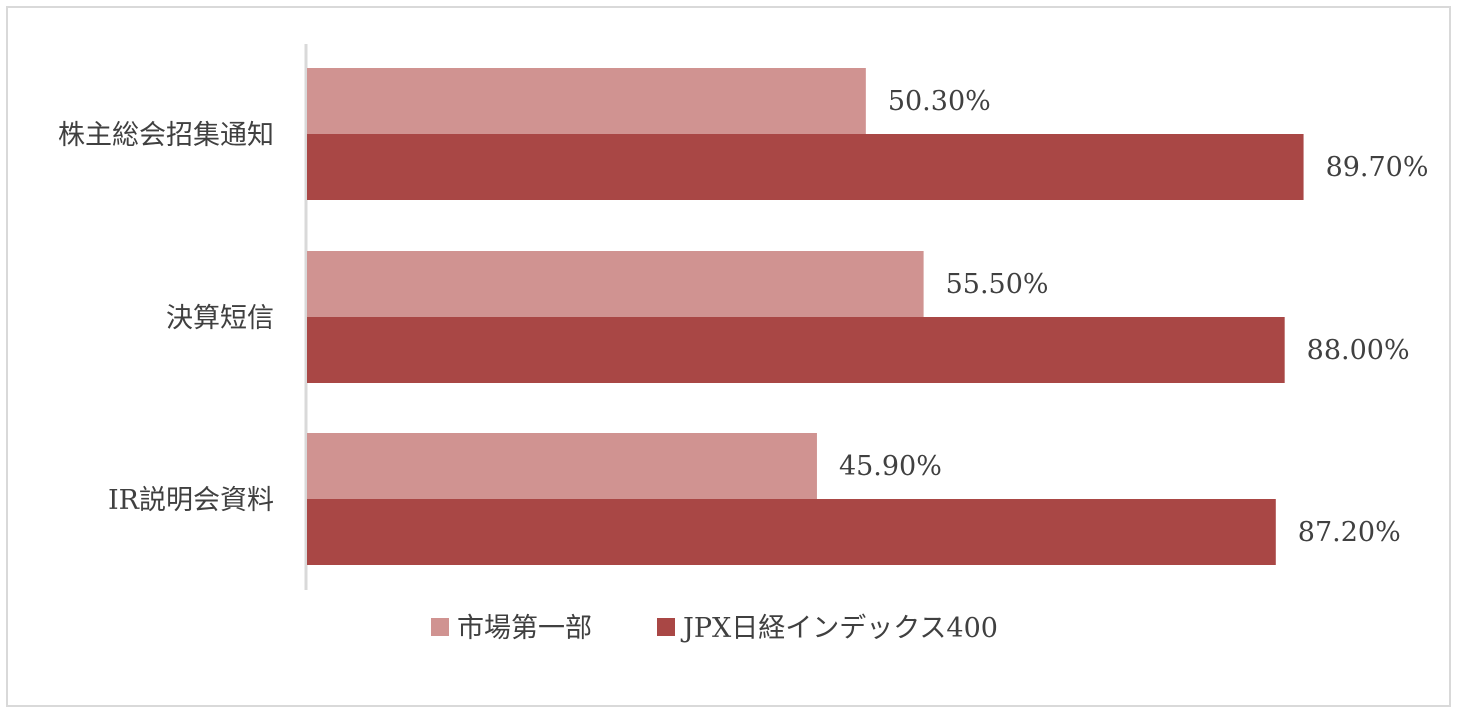 This screenshot has width=1457, height=715. I want to click on legend-label: 市場第一部, so click(524, 628).